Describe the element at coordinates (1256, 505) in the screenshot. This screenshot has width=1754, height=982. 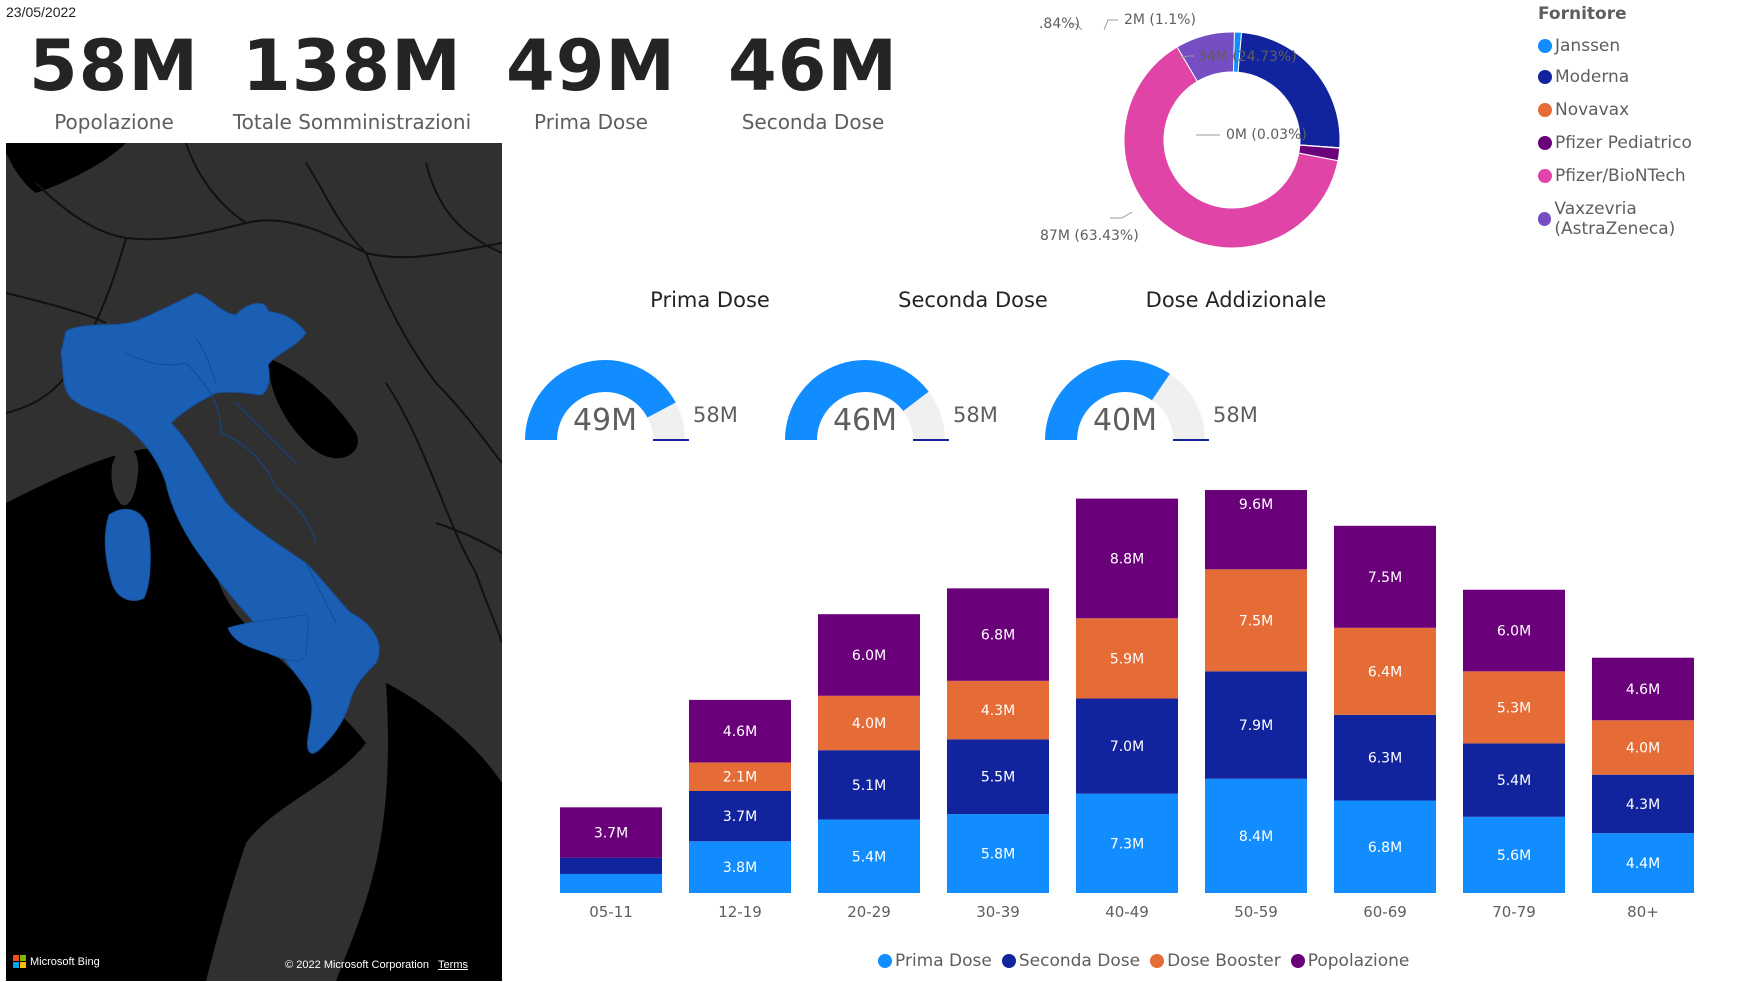
I see `bar-data-label: 9.6M` at that location.